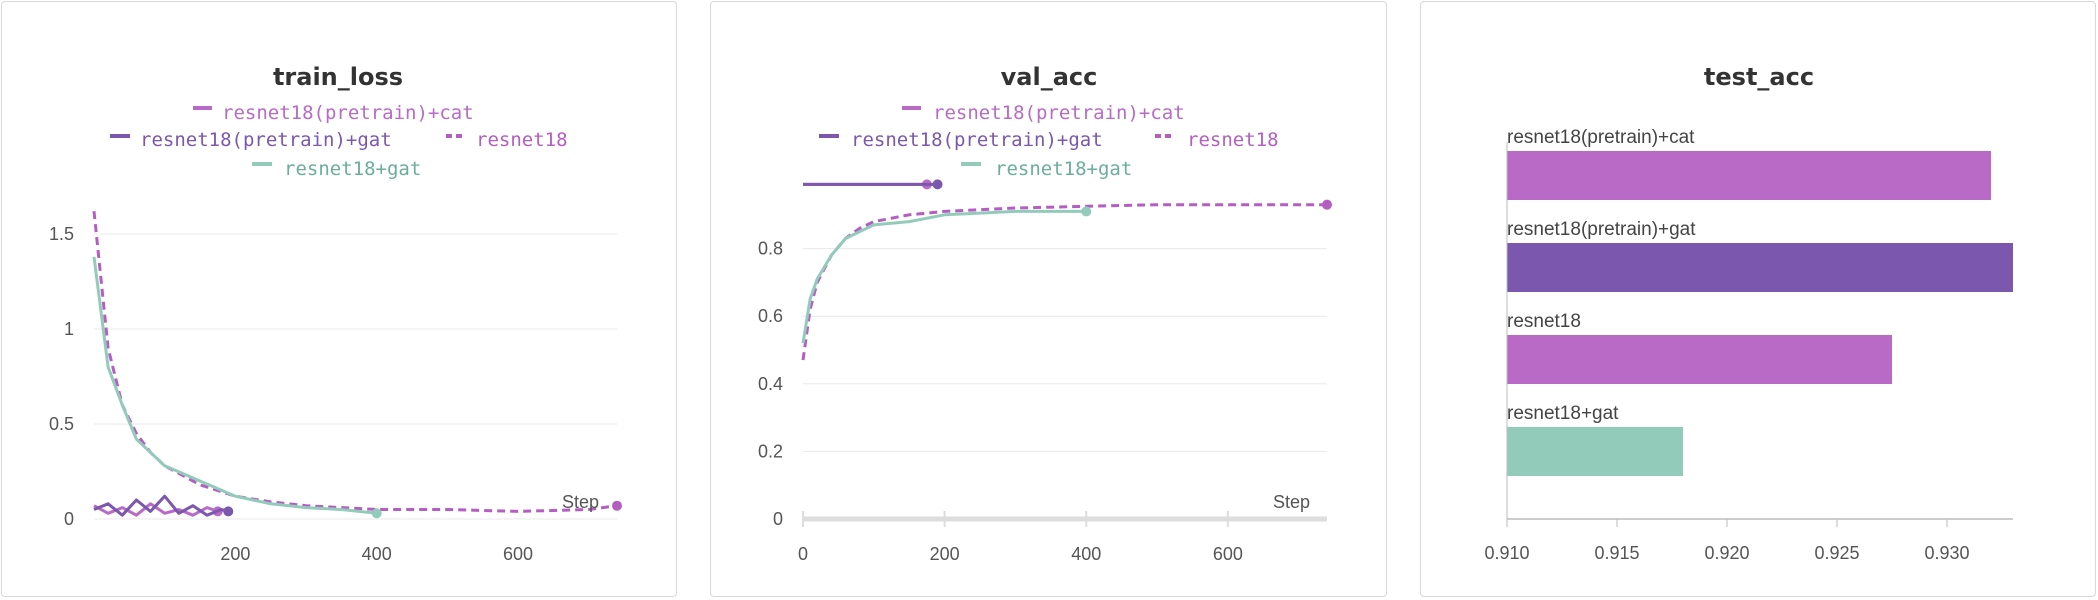 This screenshot has width=2098, height=600. I want to click on bar-label: resnet18+gat, so click(1563, 413).